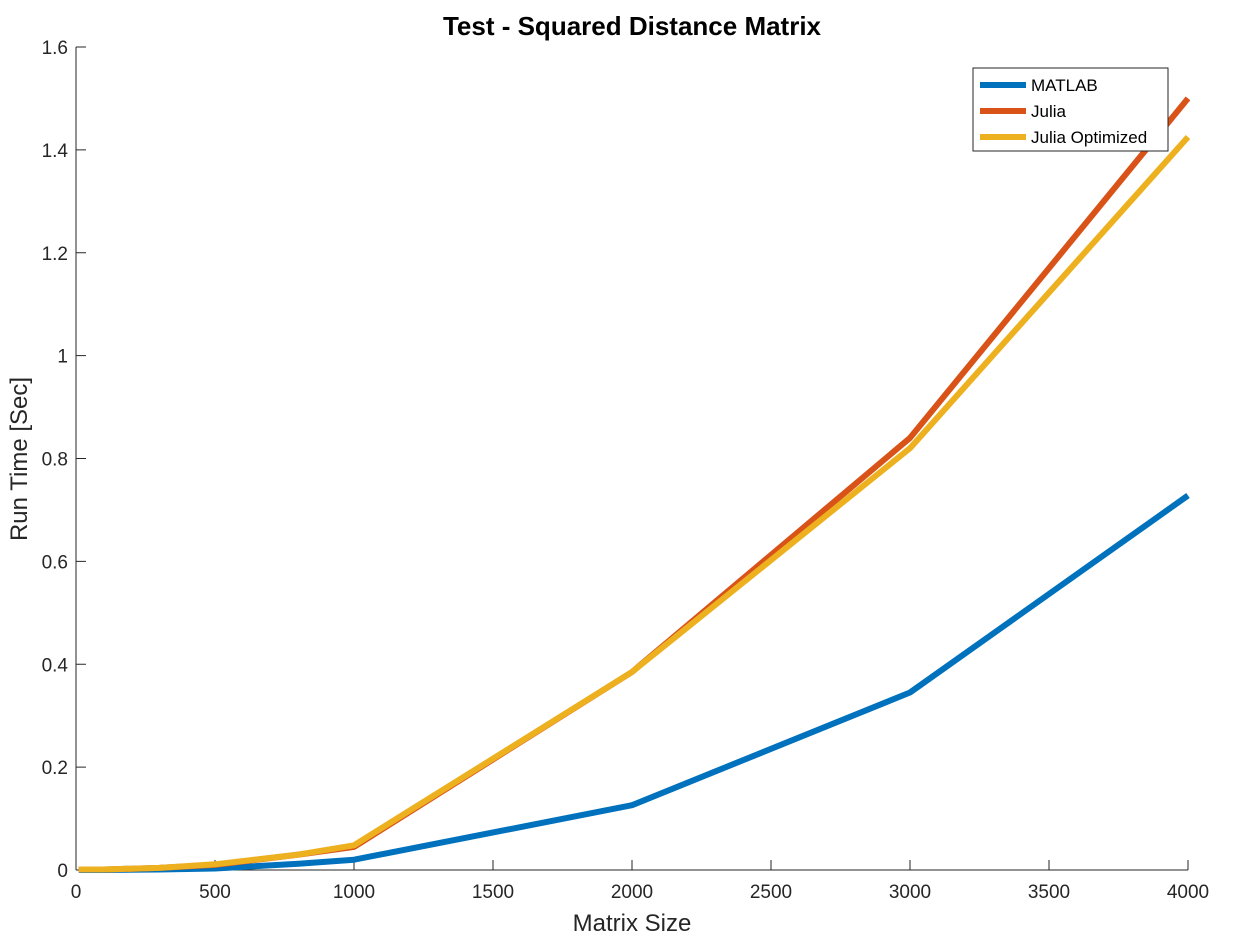  I want to click on x-axis-title: Matrix Size, so click(632, 923).